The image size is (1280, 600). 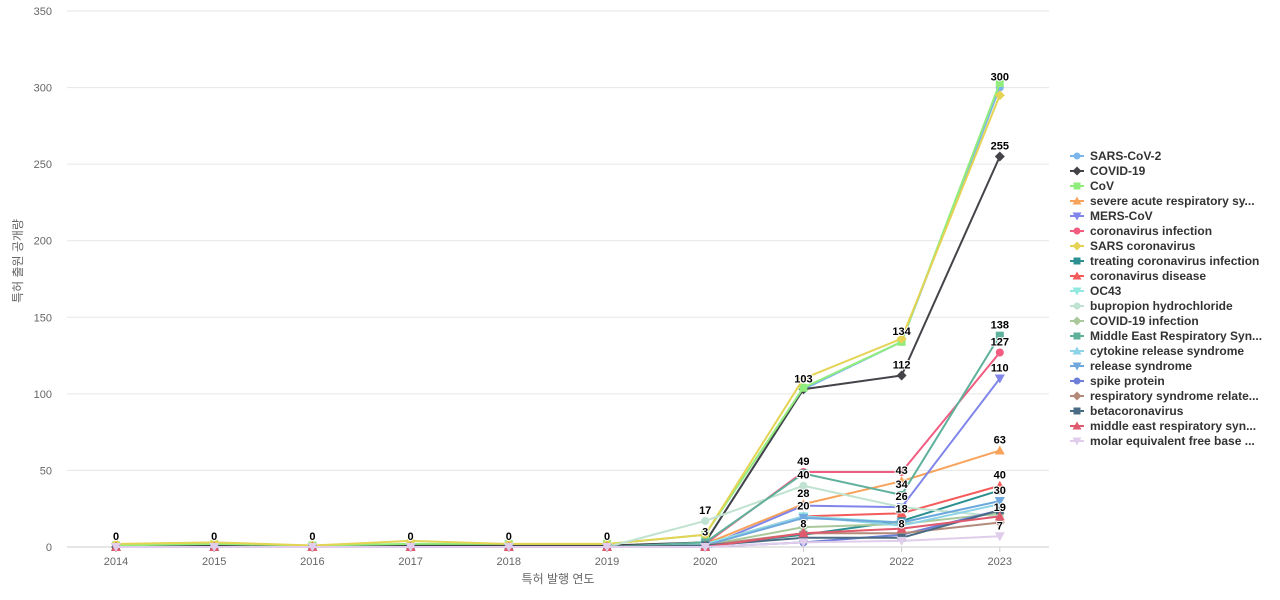 I want to click on legend-item-8: coronavirus disease, so click(x=1138, y=276).